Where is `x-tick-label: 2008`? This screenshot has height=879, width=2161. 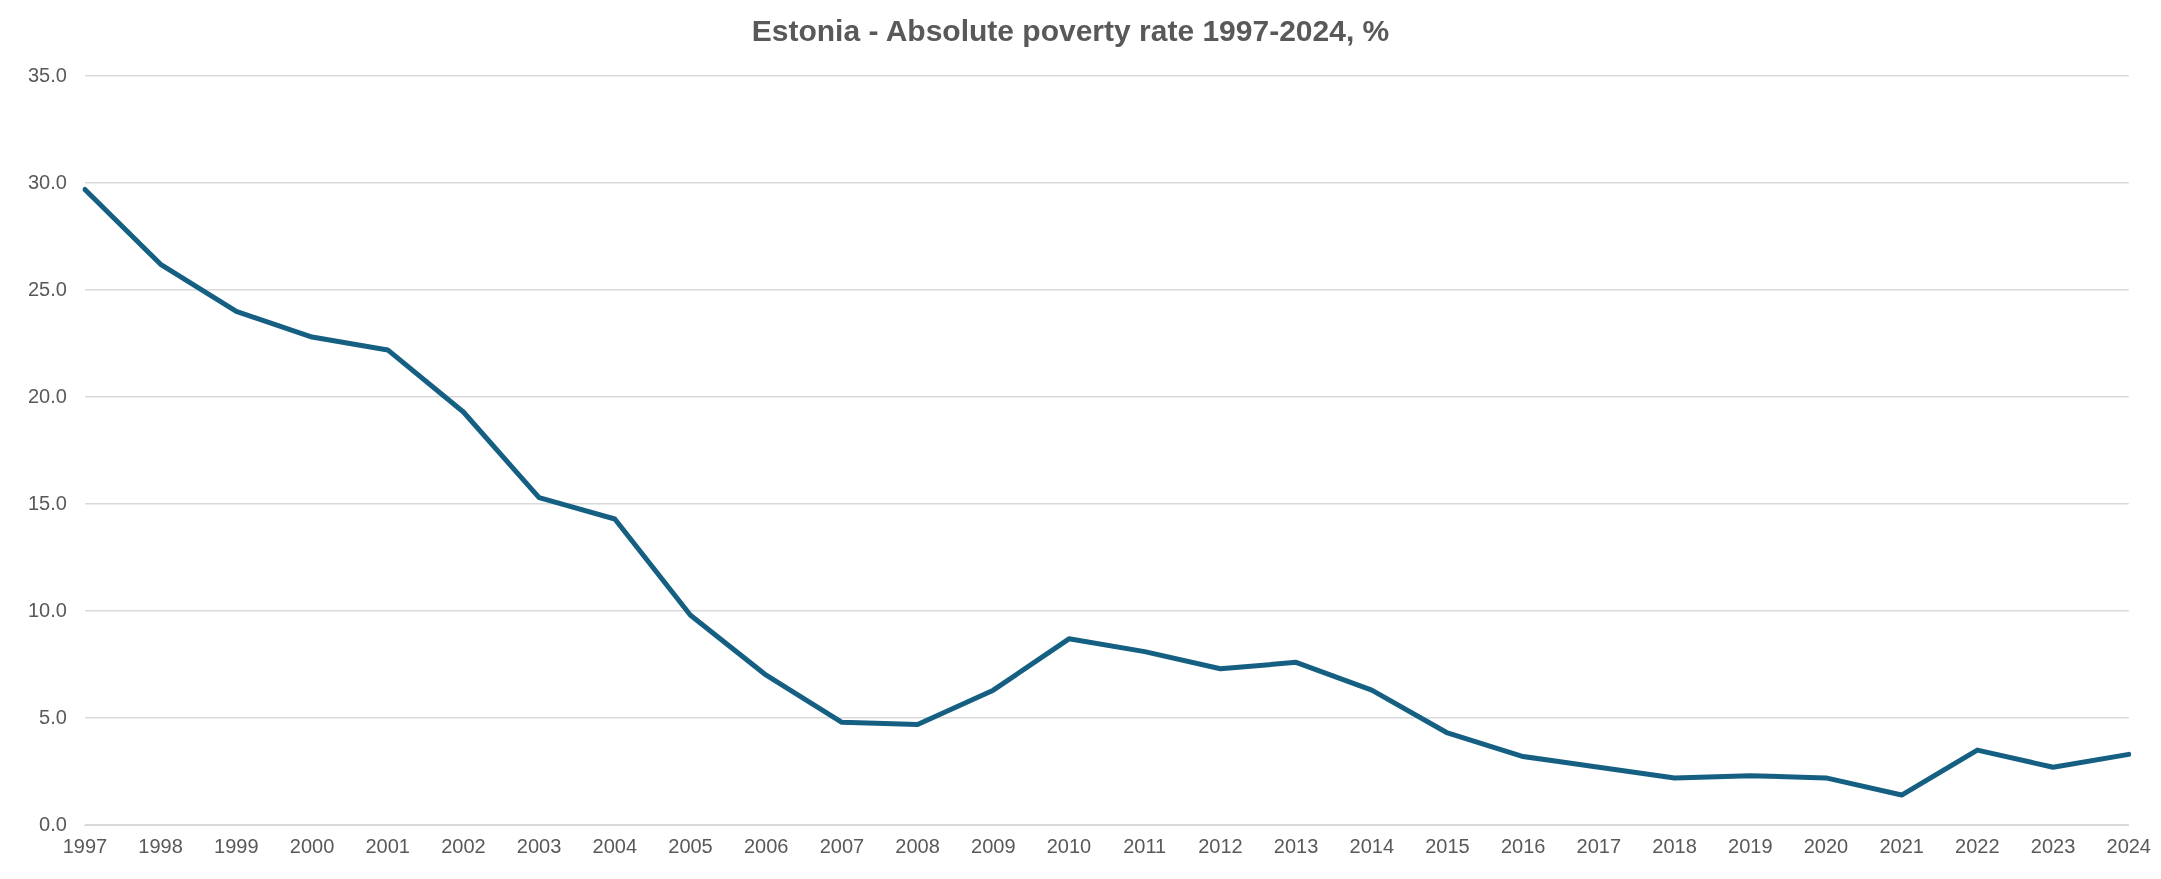
x-tick-label: 2008 is located at coordinates (917, 845).